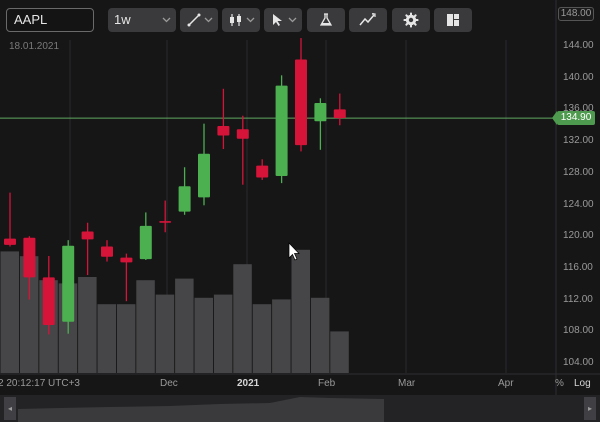 The height and width of the screenshot is (422, 600). What do you see at coordinates (578, 267) in the screenshot?
I see `price-tick: 116.00` at bounding box center [578, 267].